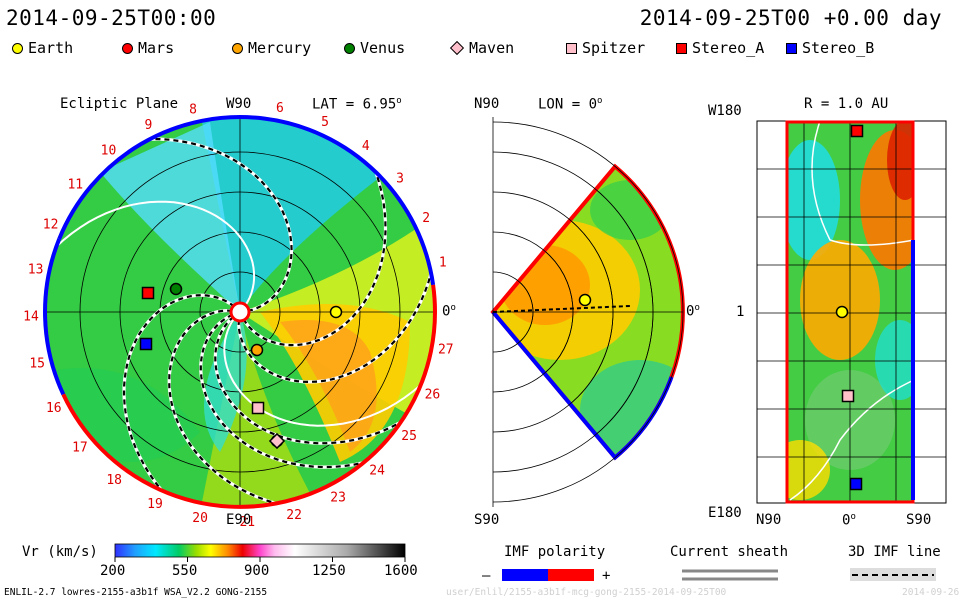  Describe the element at coordinates (486, 576) in the screenshot. I see `imf-minus-label: –` at that location.